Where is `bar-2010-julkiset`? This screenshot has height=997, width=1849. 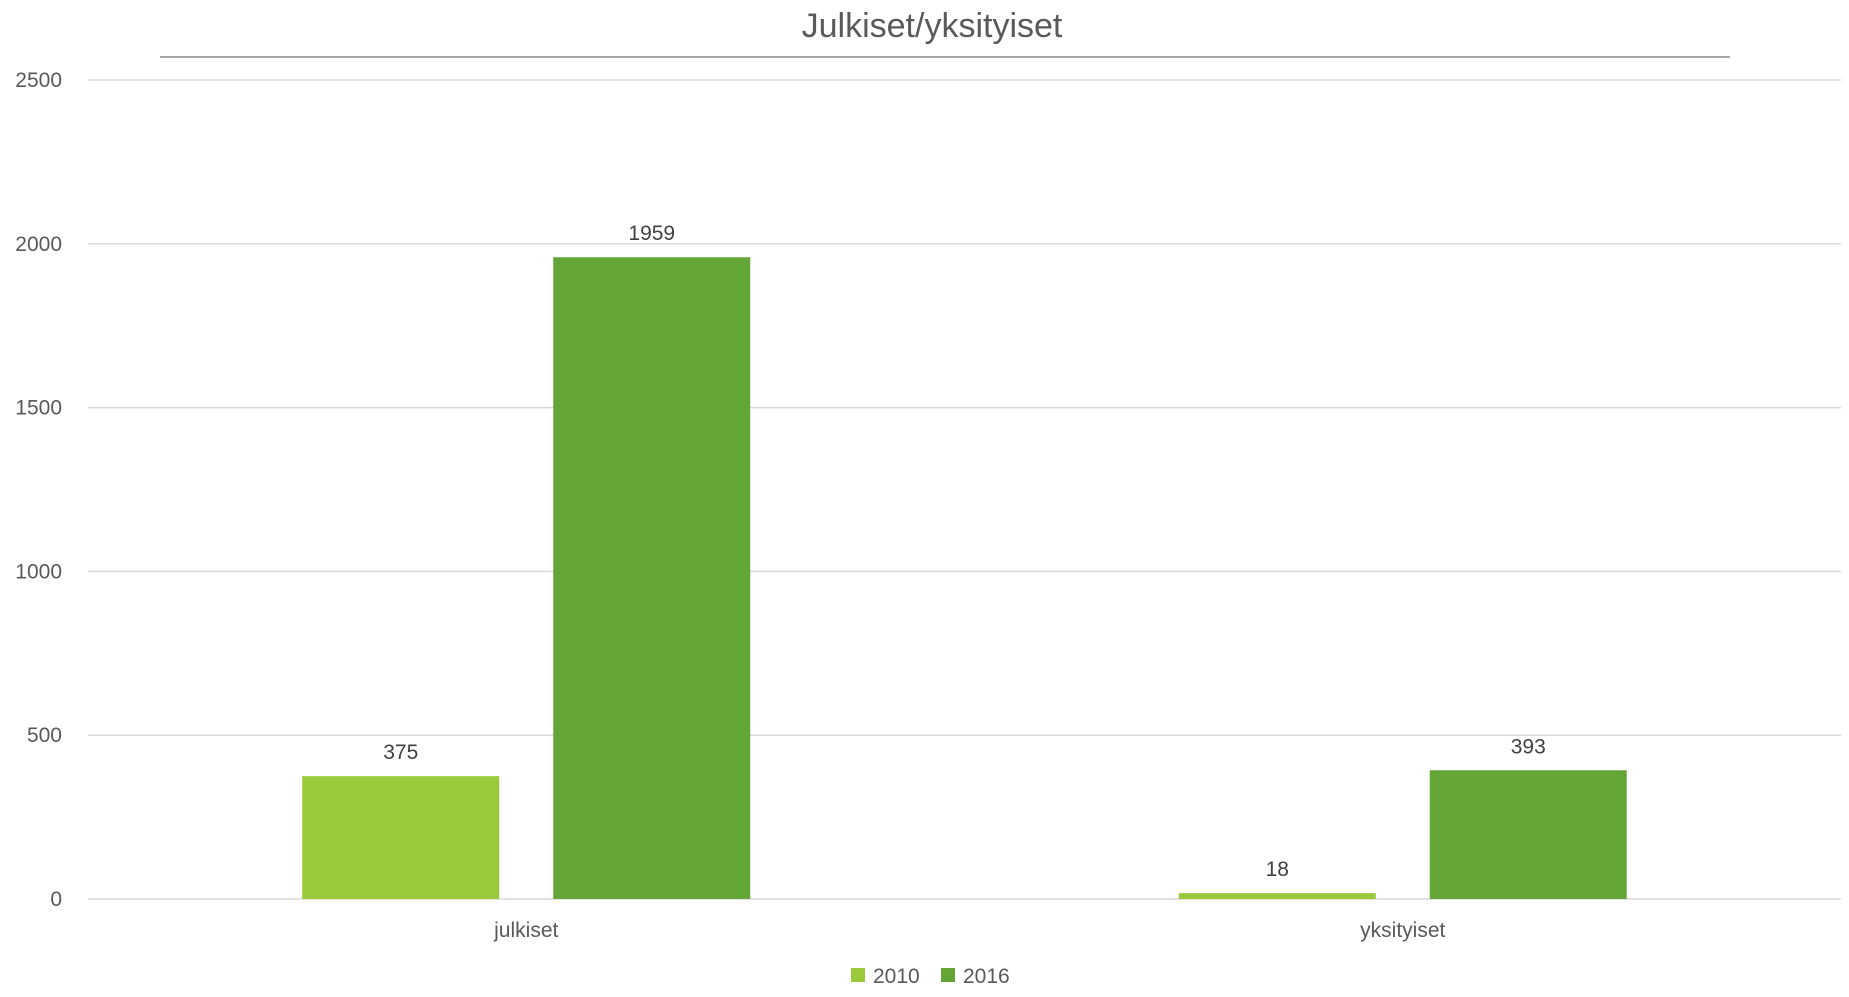 bar-2010-julkiset is located at coordinates (401, 837).